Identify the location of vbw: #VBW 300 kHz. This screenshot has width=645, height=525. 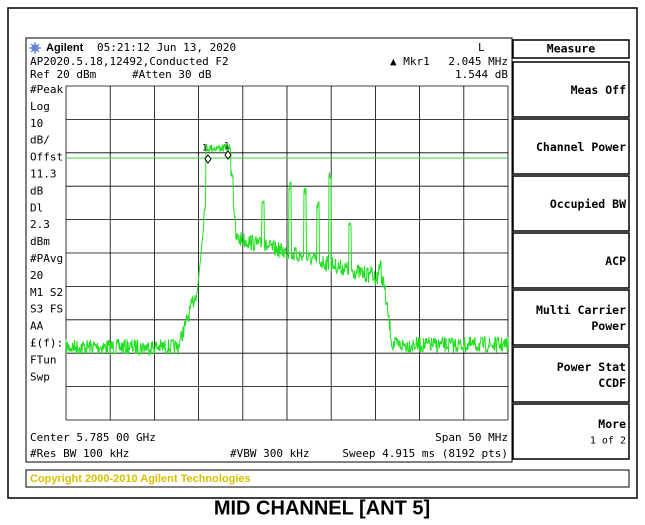
(269, 453).